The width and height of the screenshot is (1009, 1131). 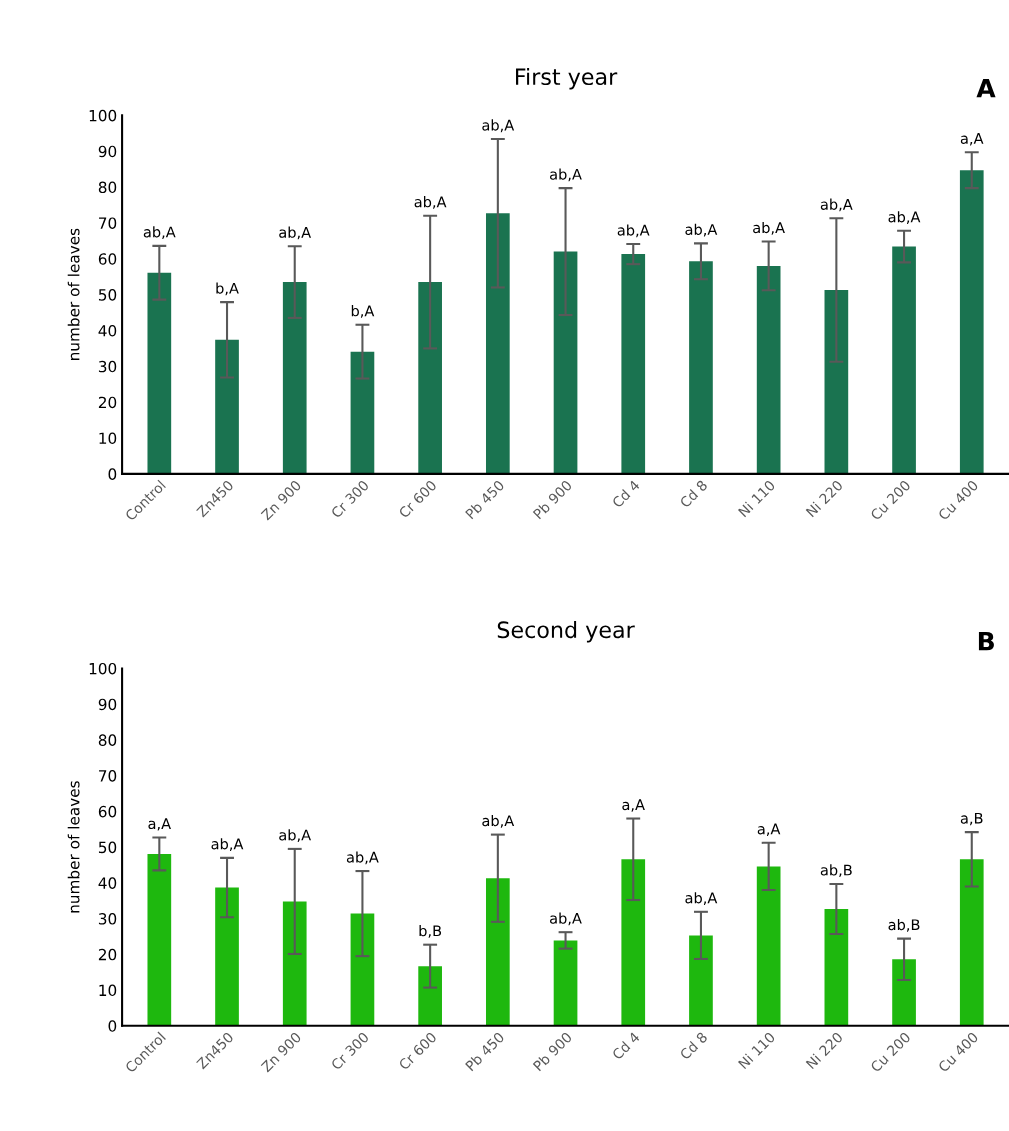 What do you see at coordinates (567, 78) in the screenshot?
I see `chart-title: First year` at bounding box center [567, 78].